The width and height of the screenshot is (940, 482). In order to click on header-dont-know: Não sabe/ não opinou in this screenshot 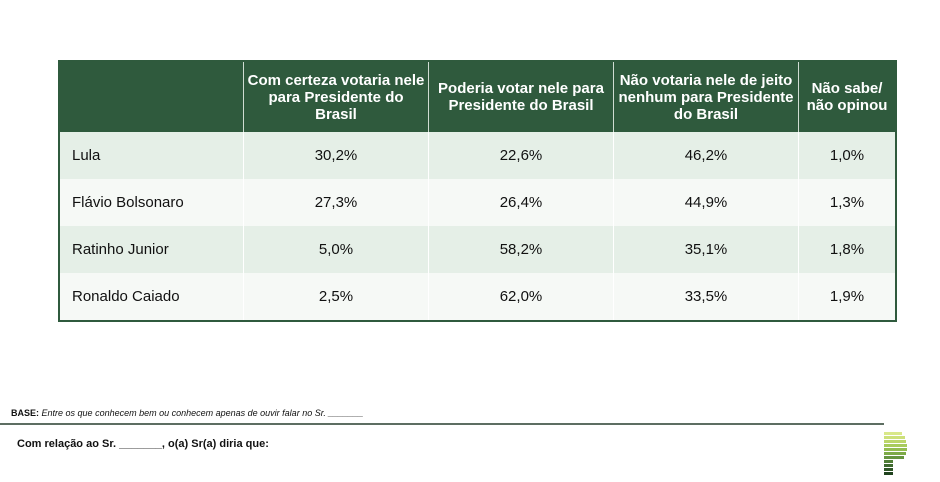, I will do `click(847, 96)`.